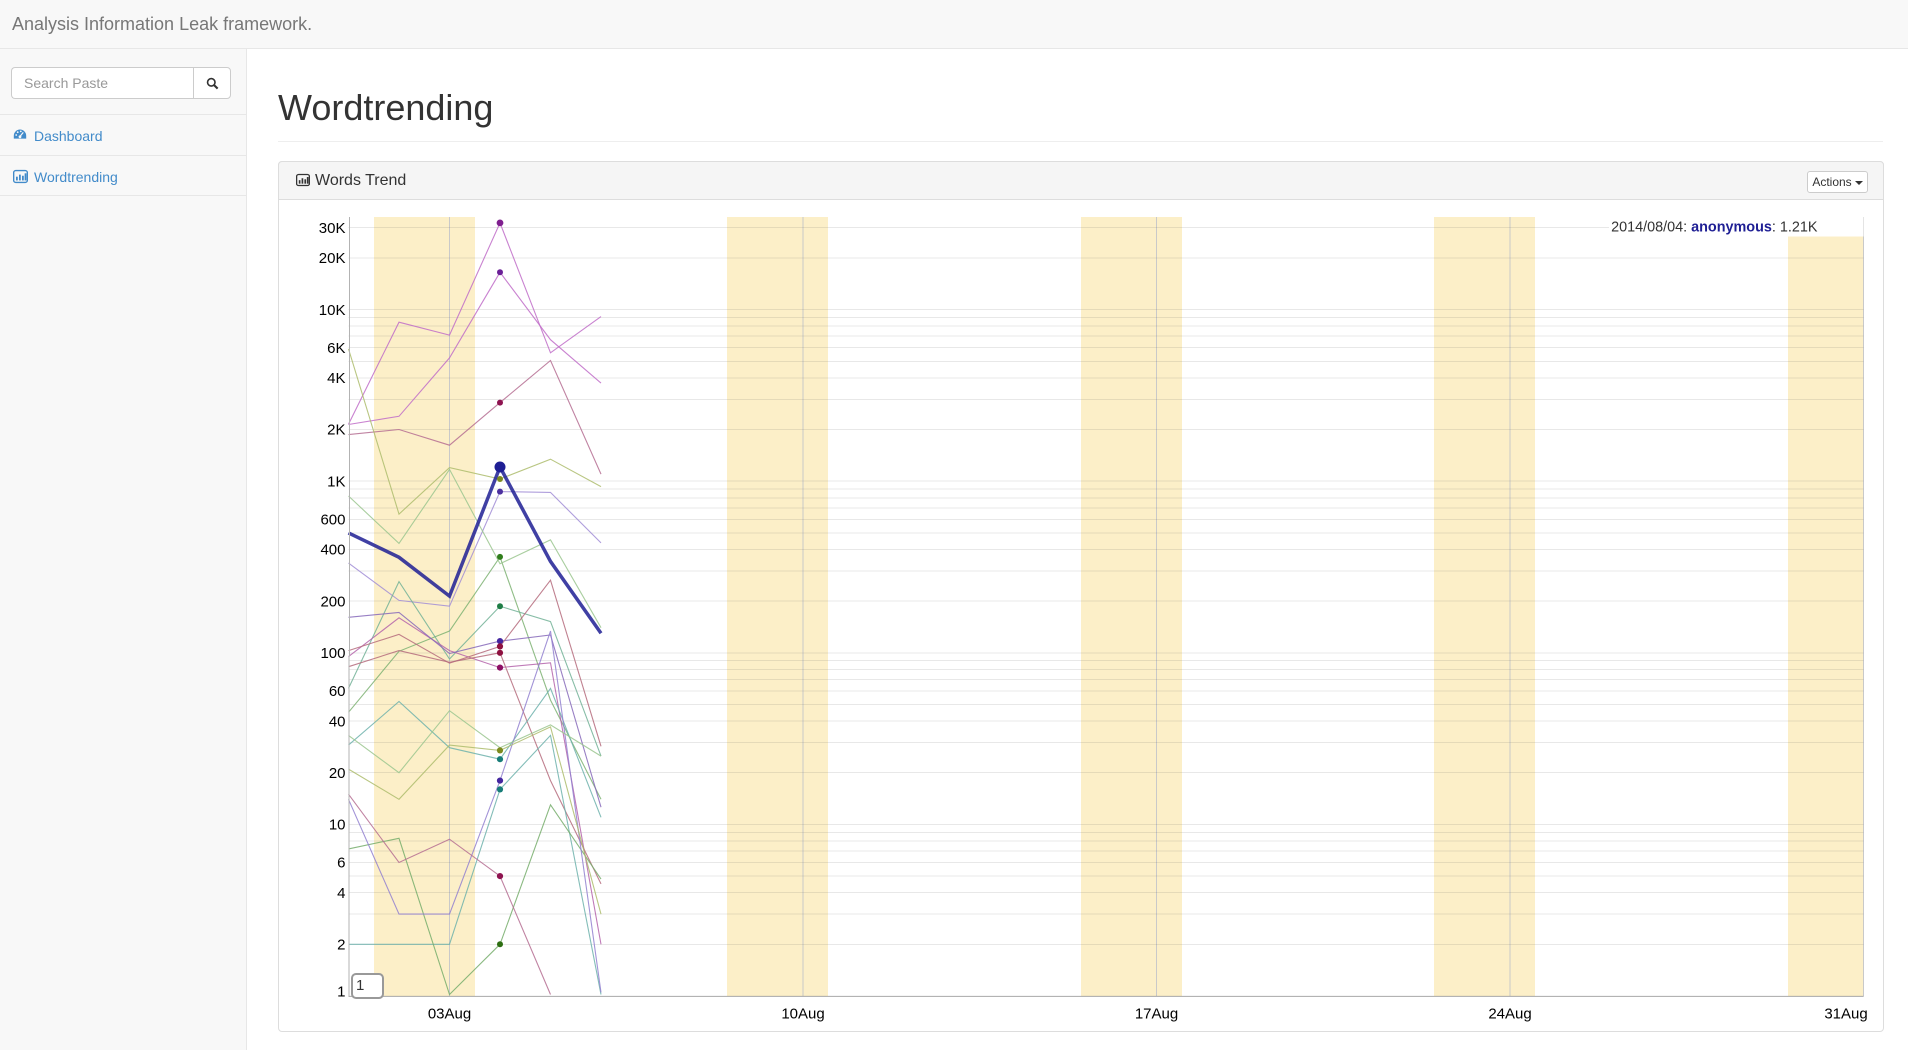 This screenshot has width=1908, height=1050. Describe the element at coordinates (332, 550) in the screenshot. I see `svg-text: 400` at that location.